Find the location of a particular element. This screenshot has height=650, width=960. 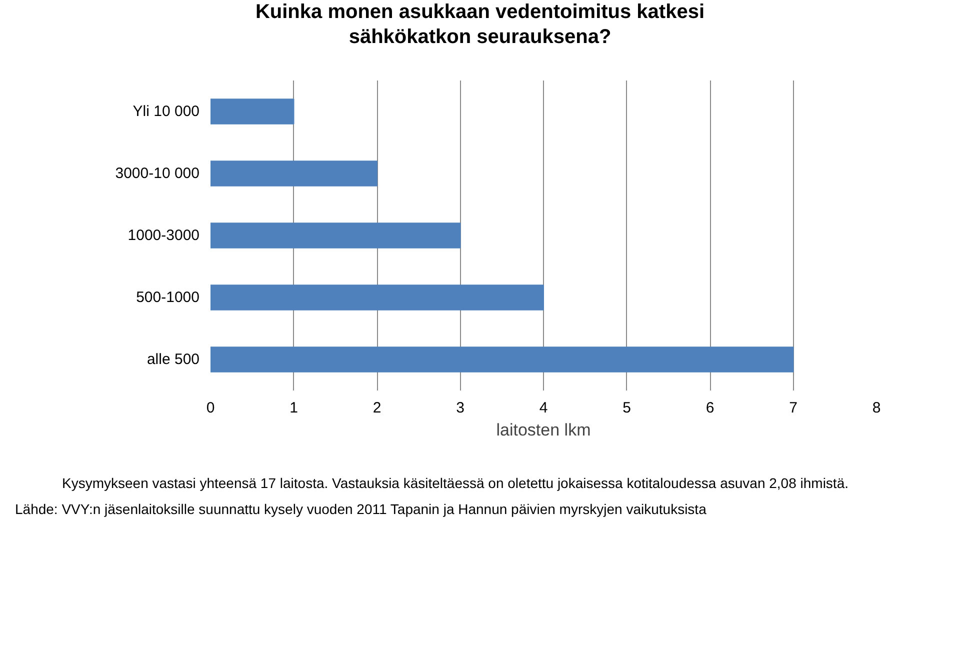

x-tick-label: 5 is located at coordinates (626, 408).